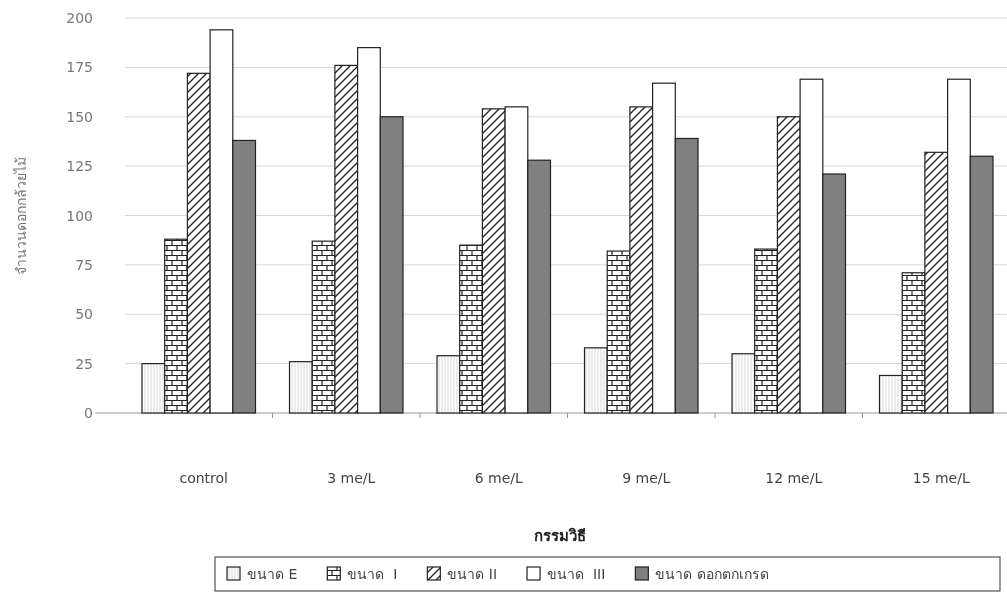 Image resolution: width=1007 pixels, height=605 pixels. Describe the element at coordinates (204, 478) in the screenshot. I see `x-tick-label: control` at that location.